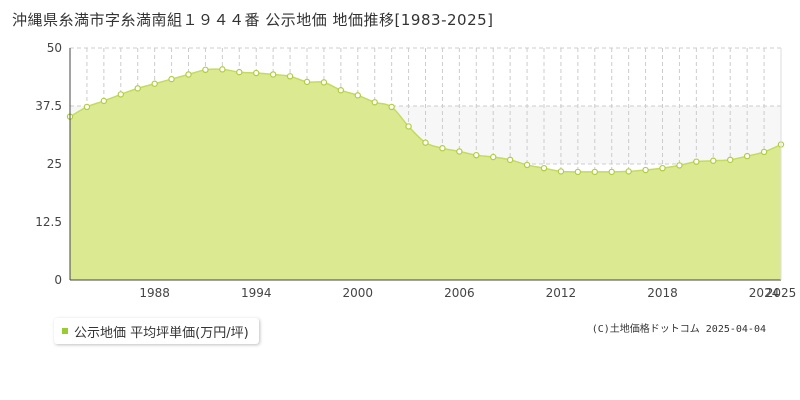  Describe the element at coordinates (58, 280) in the screenshot. I see `y-tick-label: 0` at that location.